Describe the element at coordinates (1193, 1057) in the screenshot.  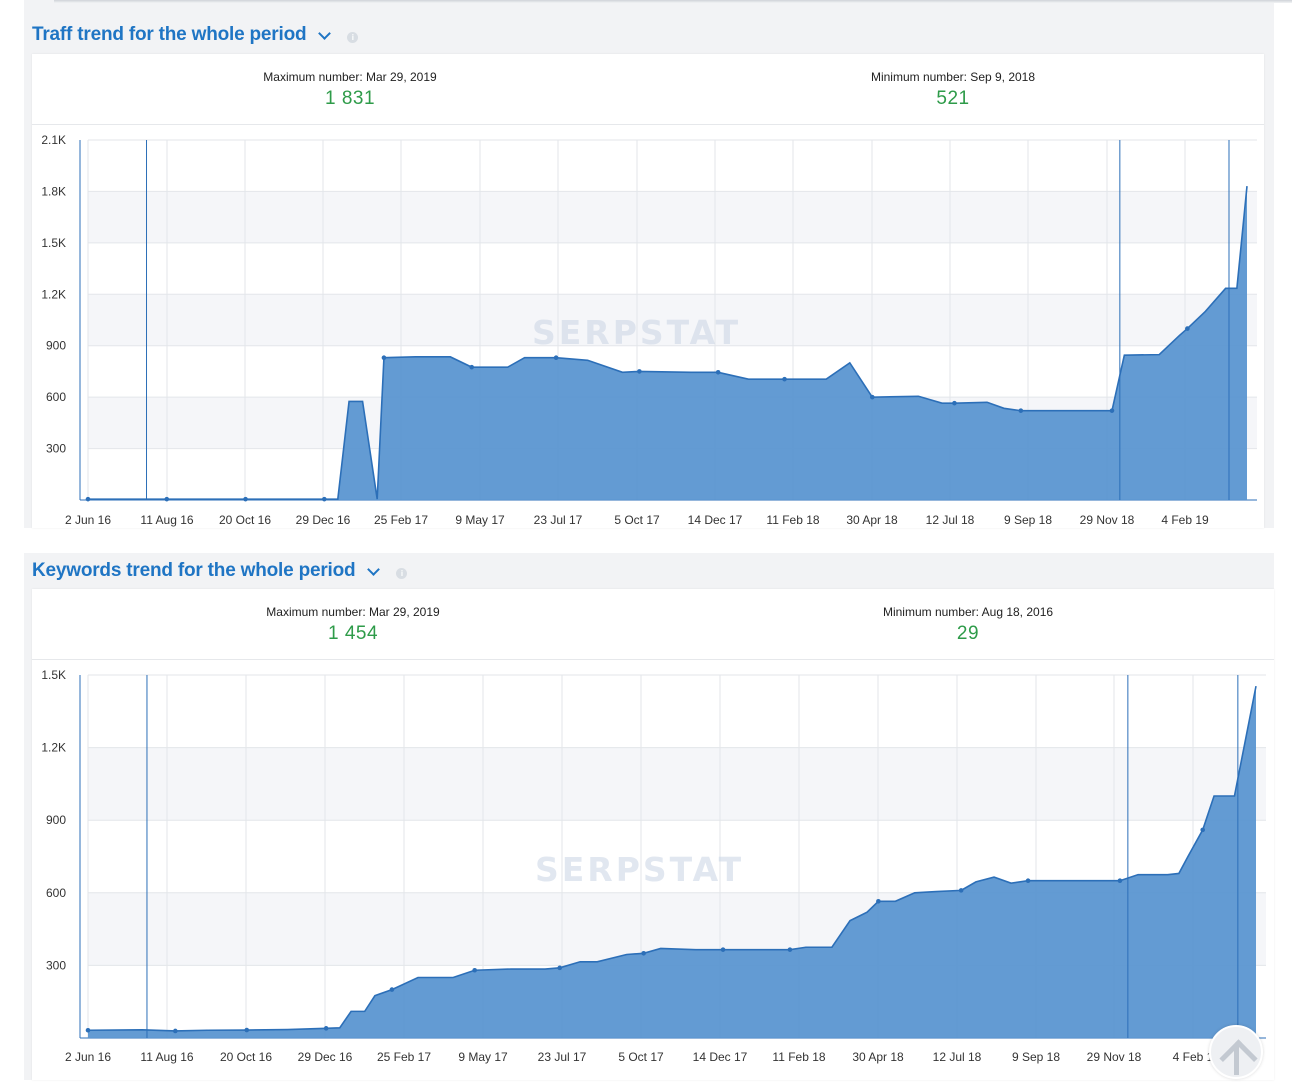
I see `x-tick-label: 4 Feb 1` at that location.